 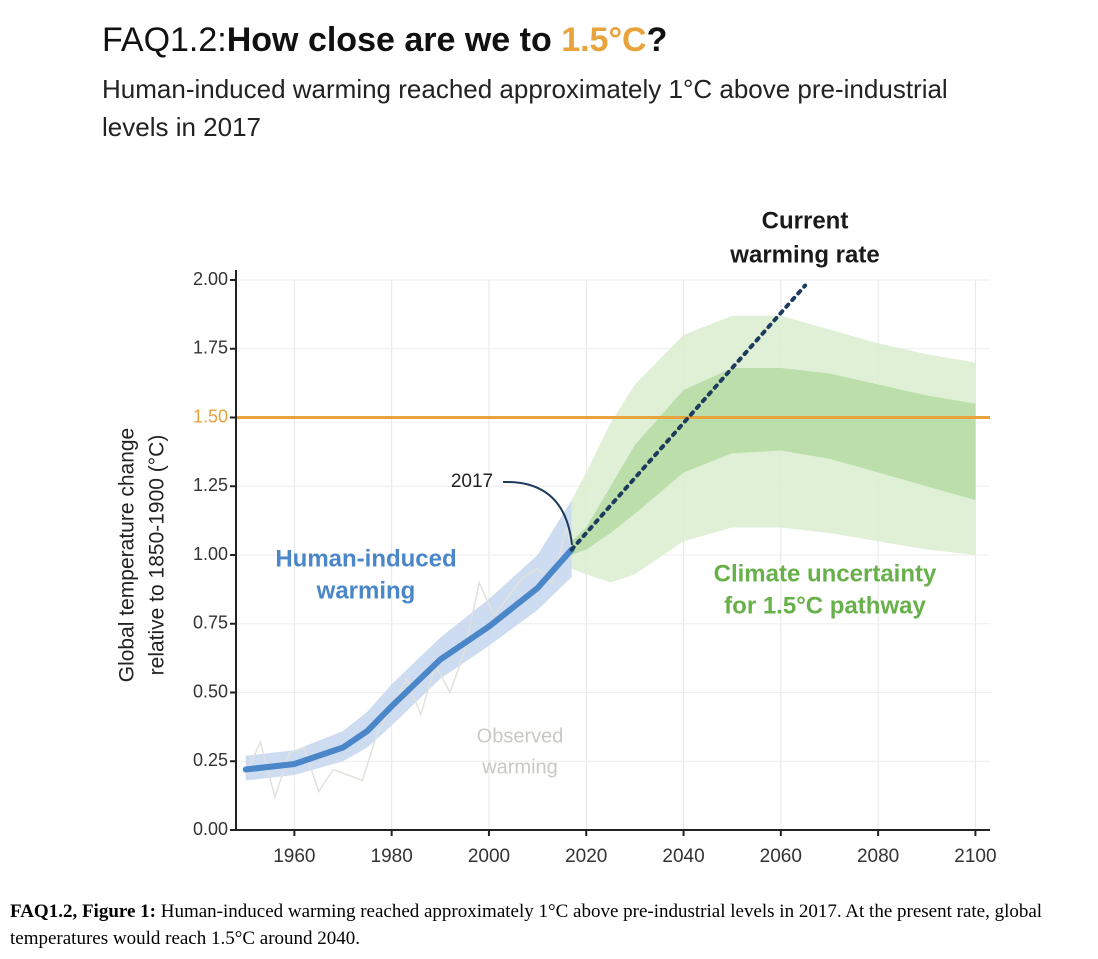 What do you see at coordinates (392, 856) in the screenshot?
I see `x-tick-label: 1980` at bounding box center [392, 856].